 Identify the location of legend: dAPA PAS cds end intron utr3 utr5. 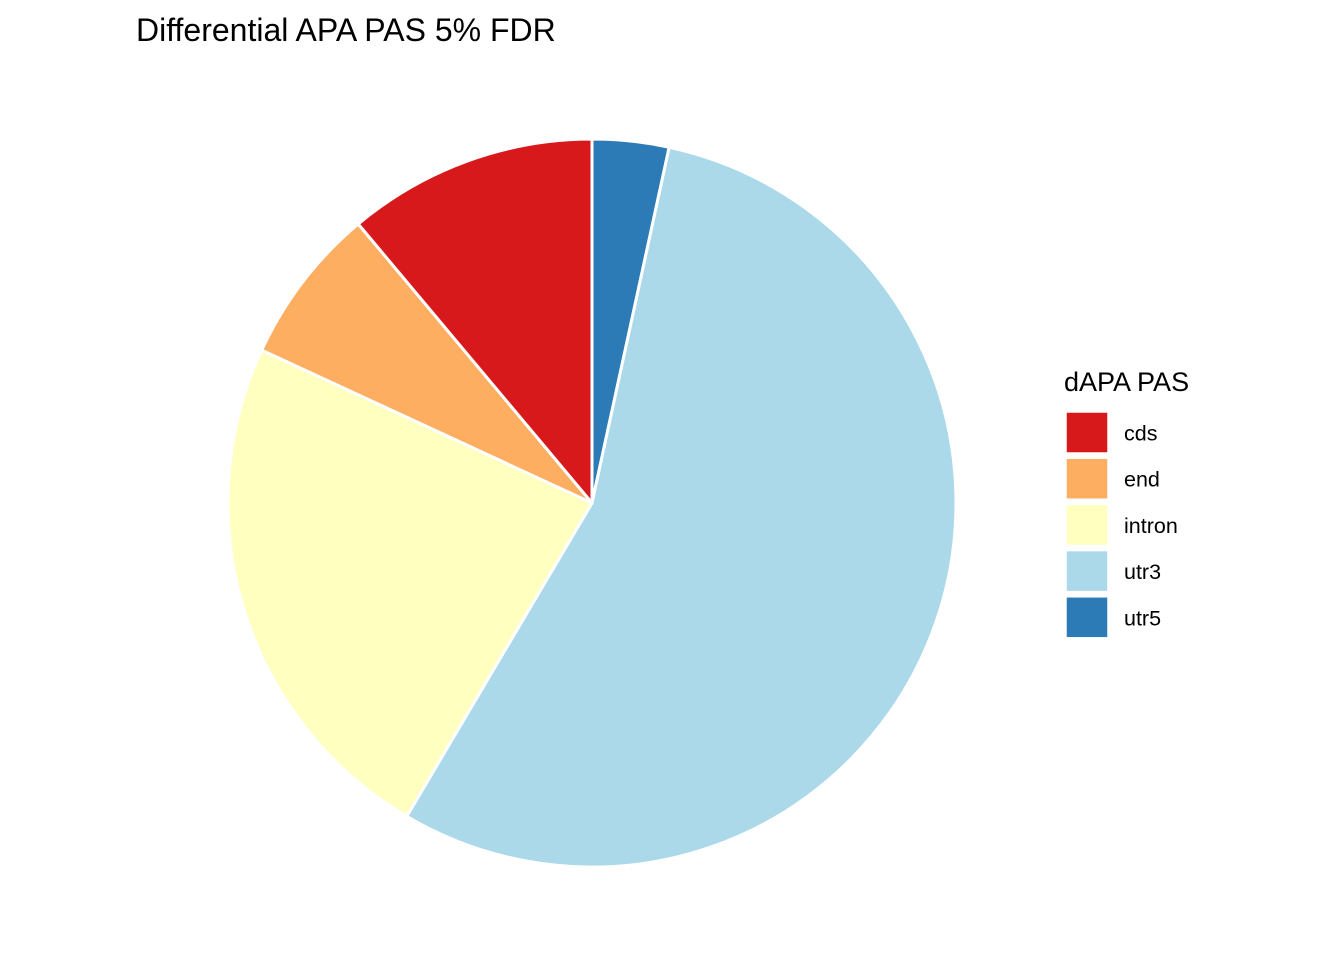
(1126, 503).